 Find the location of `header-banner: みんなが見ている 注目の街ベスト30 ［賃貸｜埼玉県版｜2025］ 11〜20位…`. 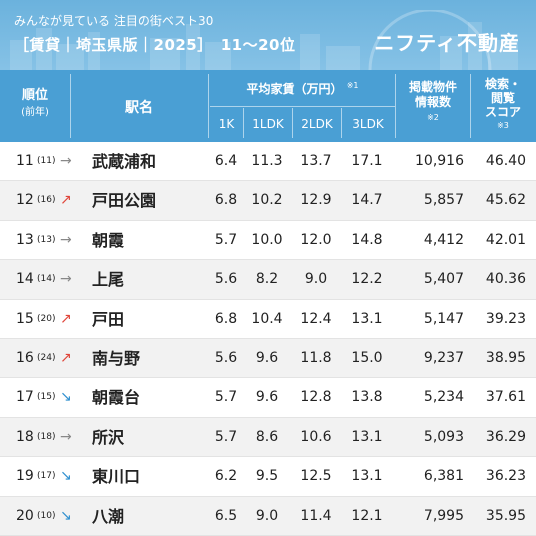

header-banner: みんなが見ている 注目の街ベスト30 ［賃貸｜埼玉県版｜2025］ 11〜20位… is located at coordinates (268, 35).